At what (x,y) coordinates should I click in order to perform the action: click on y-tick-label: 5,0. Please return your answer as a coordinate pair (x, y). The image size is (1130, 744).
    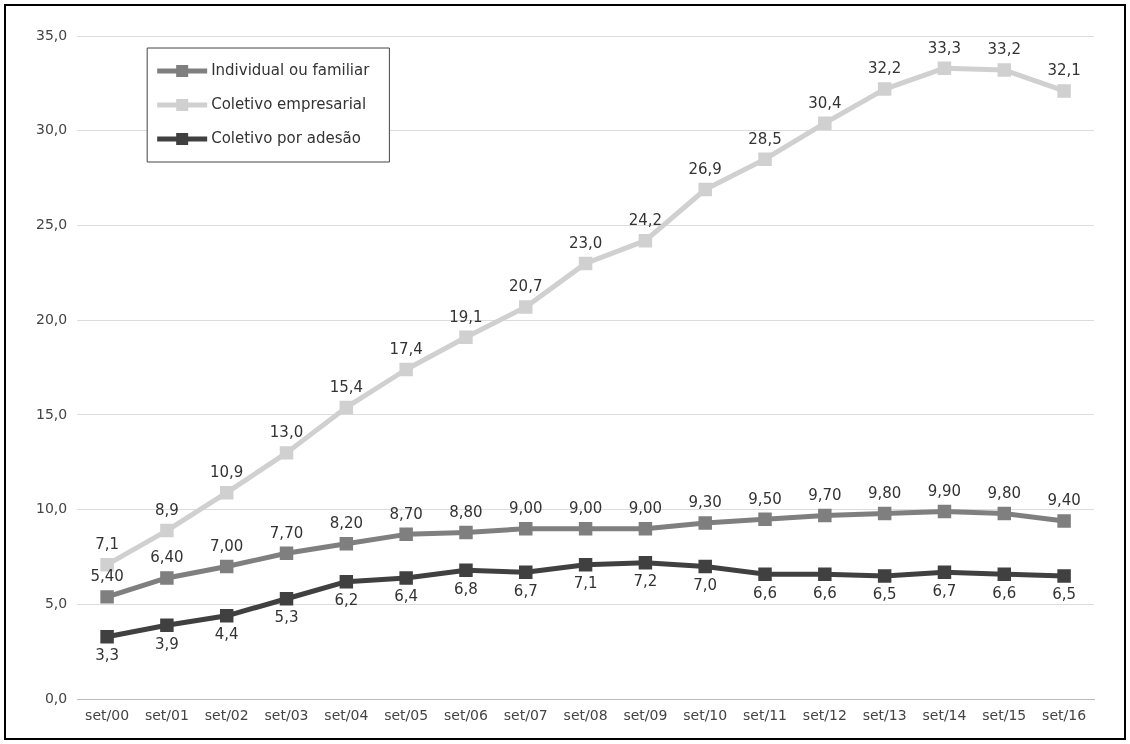
    Looking at the image, I should click on (56, 603).